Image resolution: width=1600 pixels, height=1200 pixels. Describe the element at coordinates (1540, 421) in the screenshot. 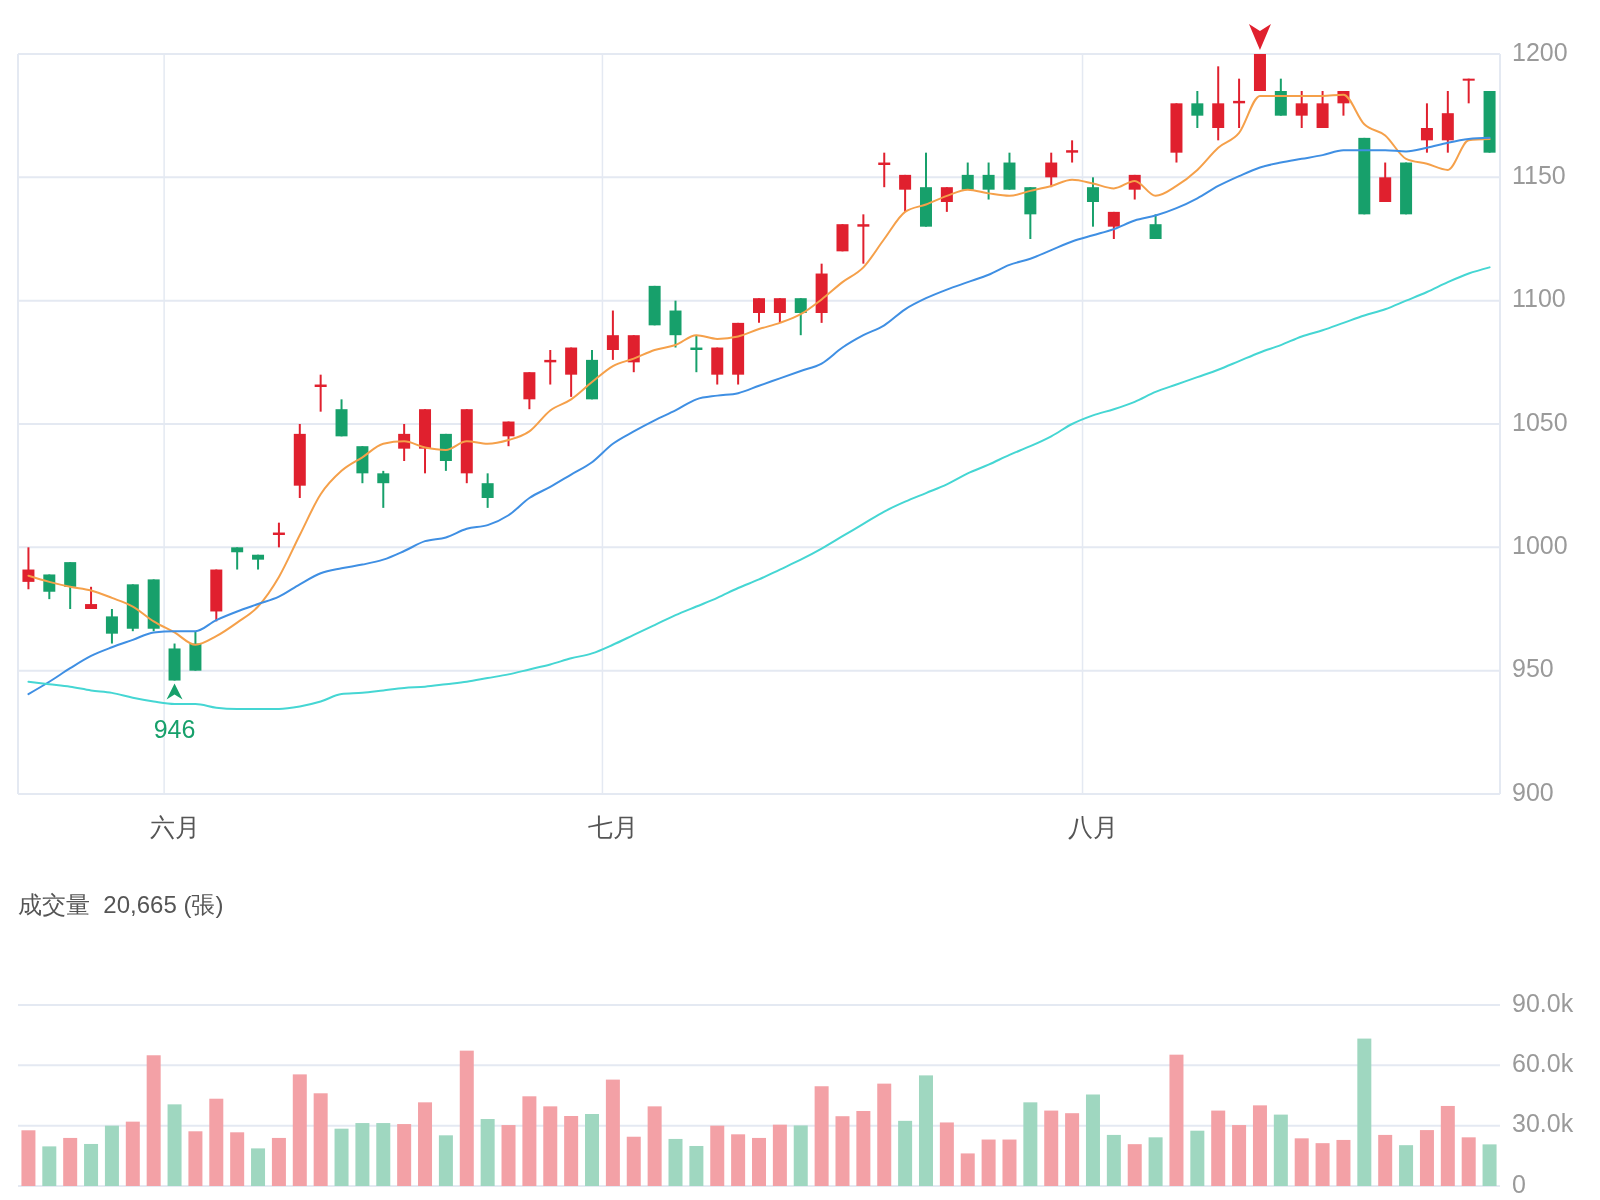

I see `y-tick-label: 1050` at that location.